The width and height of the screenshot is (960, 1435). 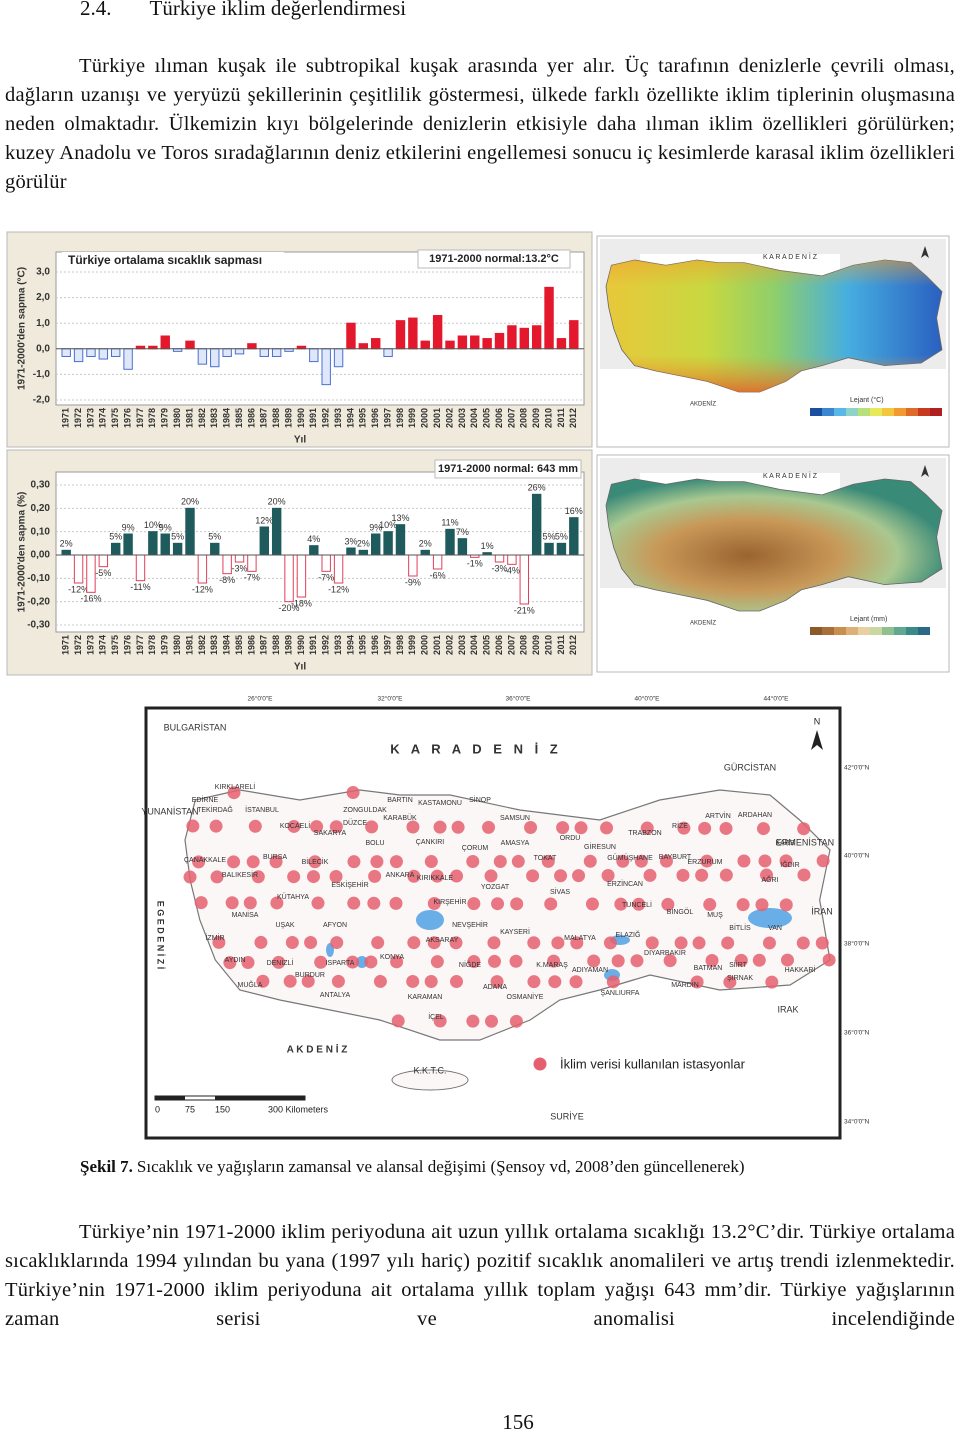 What do you see at coordinates (429, 1070) in the screenshot?
I see `country-label: K.K.T.C.` at bounding box center [429, 1070].